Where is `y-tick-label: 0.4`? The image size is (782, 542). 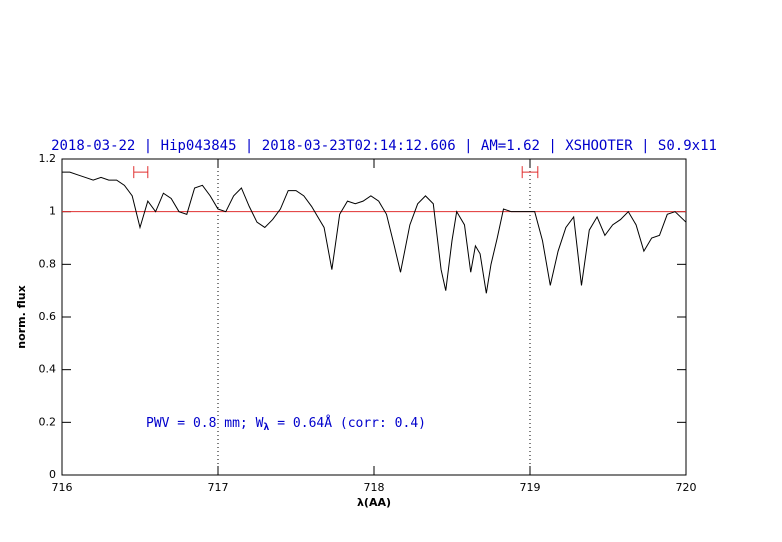 y-tick-label: 0.4 is located at coordinates (48, 369).